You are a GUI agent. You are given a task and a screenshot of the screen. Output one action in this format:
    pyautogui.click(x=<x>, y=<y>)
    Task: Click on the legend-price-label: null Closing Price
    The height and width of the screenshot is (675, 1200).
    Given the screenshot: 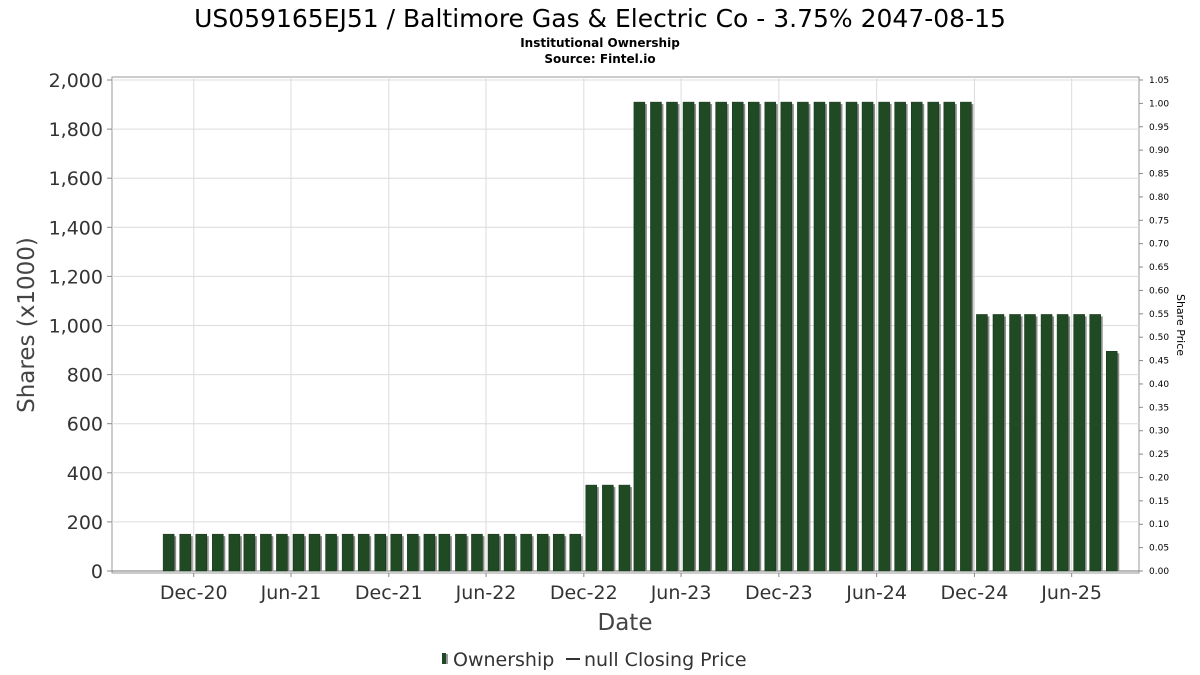 What is the action you would take?
    pyautogui.click(x=665, y=660)
    